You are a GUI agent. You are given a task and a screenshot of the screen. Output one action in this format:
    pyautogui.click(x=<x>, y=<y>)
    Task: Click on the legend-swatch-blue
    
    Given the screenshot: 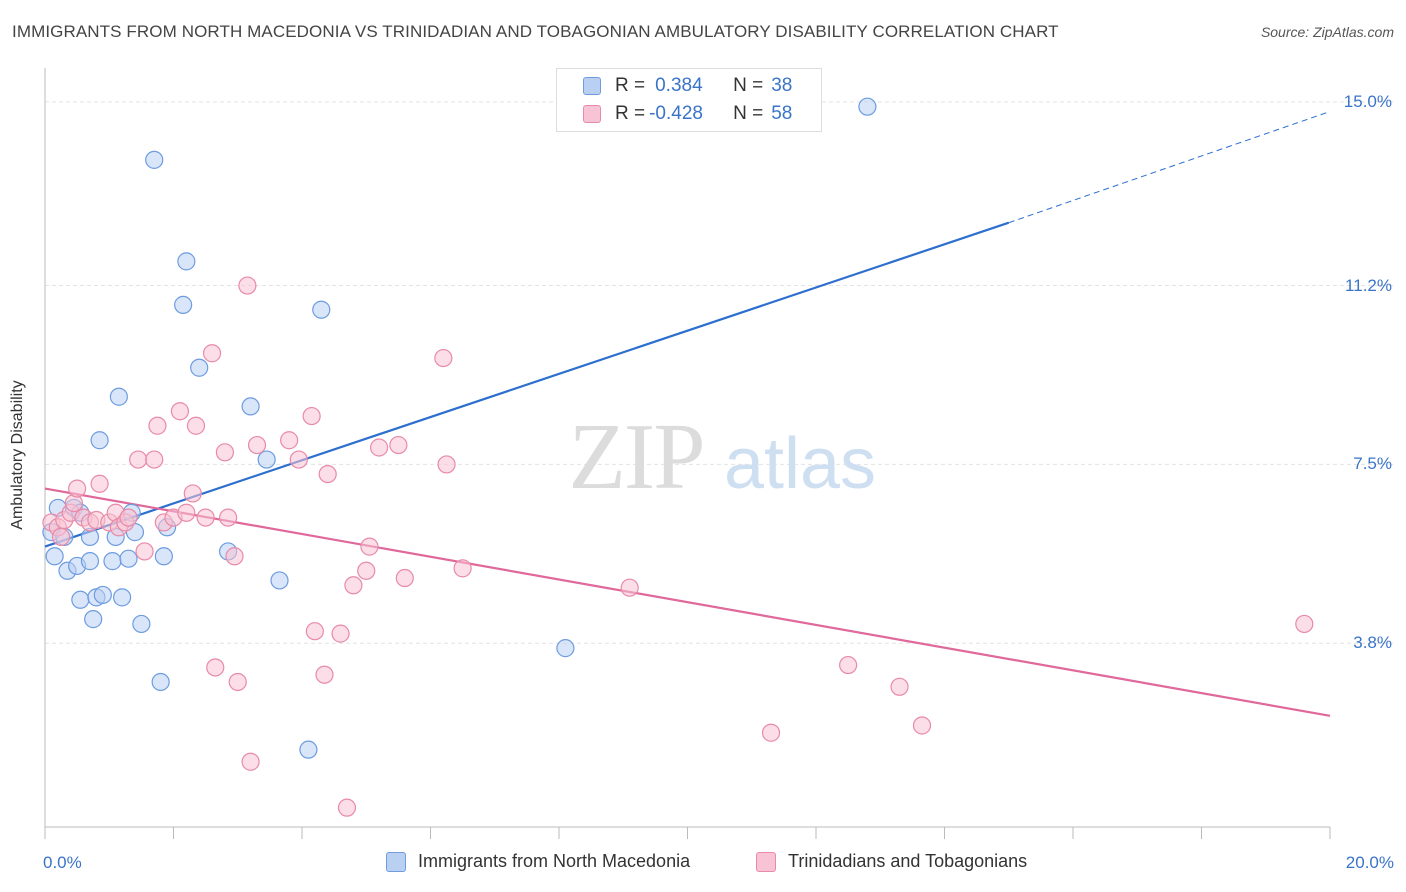 What is the action you would take?
    pyautogui.click(x=592, y=86)
    